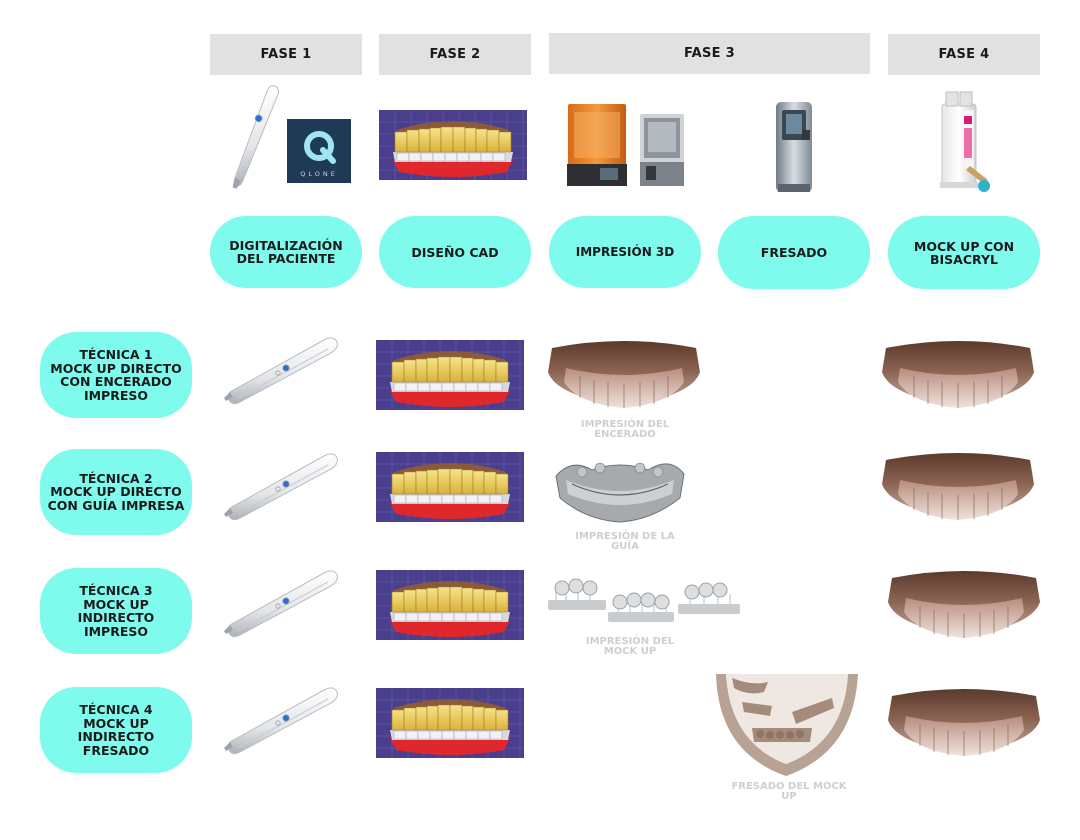 This screenshot has height=840, width=1080. Describe the element at coordinates (789, 791) in the screenshot. I see `technique-4-caption: FRESADO DEL MOCK UP` at that location.